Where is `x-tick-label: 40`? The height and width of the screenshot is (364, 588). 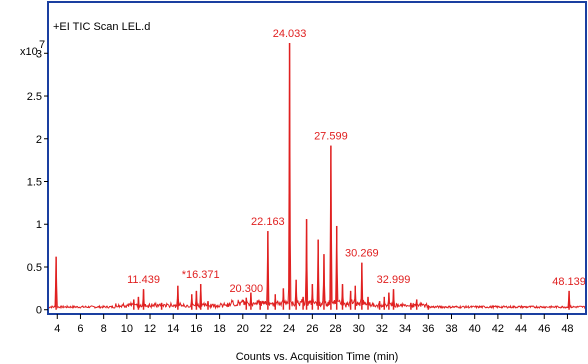
x-tick-label: 40 is located at coordinates (475, 329).